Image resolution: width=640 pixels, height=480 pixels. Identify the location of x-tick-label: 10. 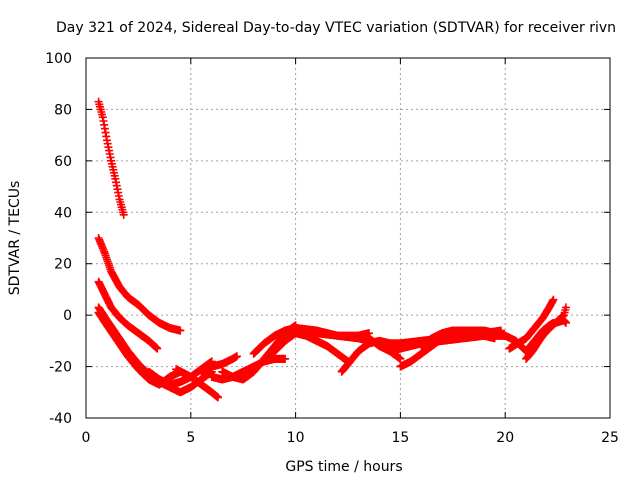
(296, 438).